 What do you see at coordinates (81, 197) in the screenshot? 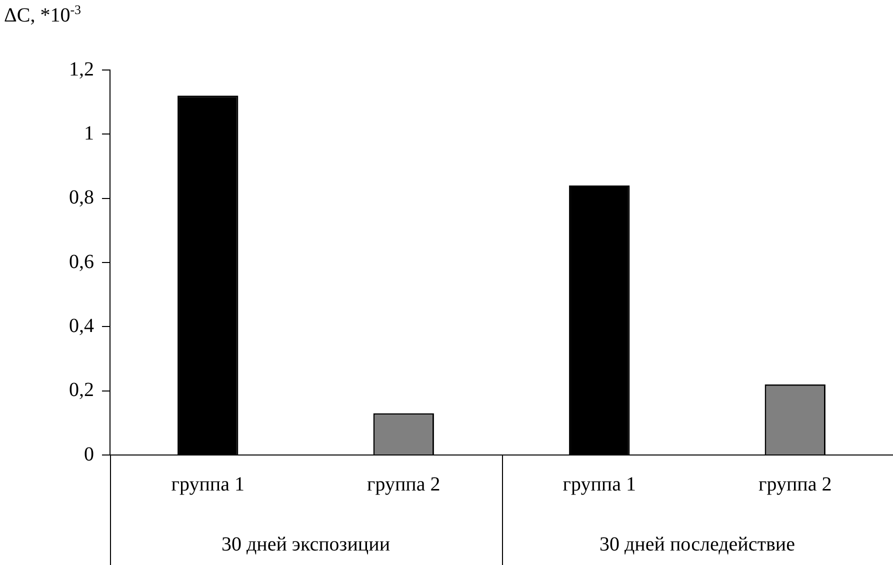
I see `y-tick-label: 0,8` at bounding box center [81, 197].